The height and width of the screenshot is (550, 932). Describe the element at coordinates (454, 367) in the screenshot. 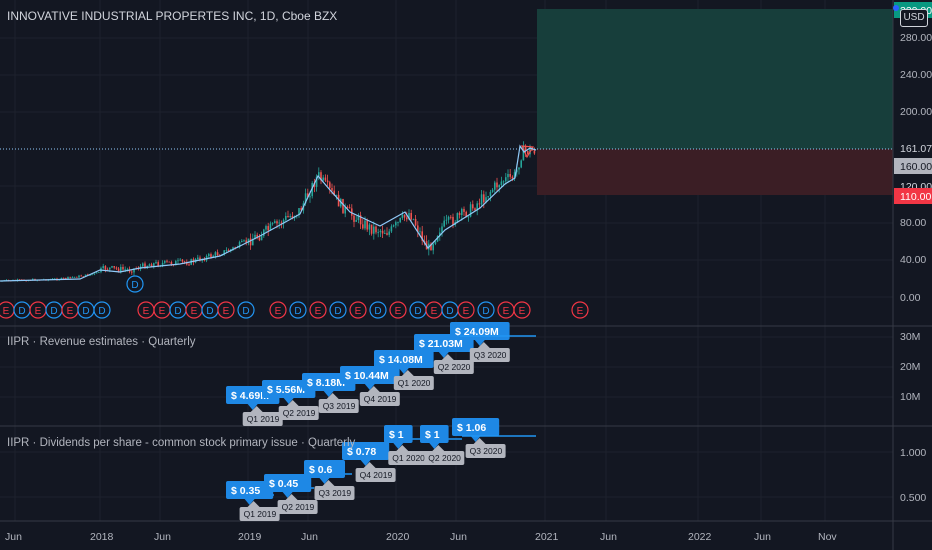

I see `quarter-label: Q2 2020` at that location.